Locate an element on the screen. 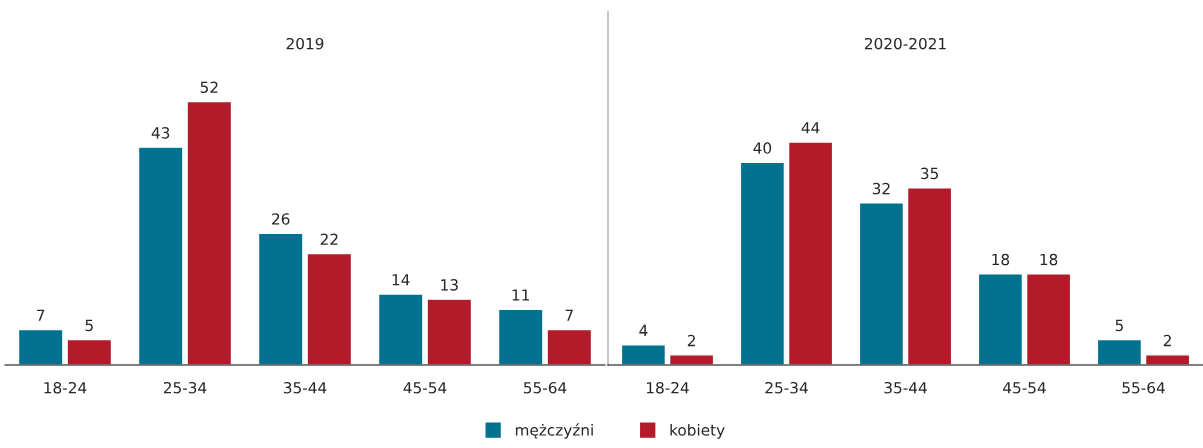  data-label: 32 is located at coordinates (881, 188).